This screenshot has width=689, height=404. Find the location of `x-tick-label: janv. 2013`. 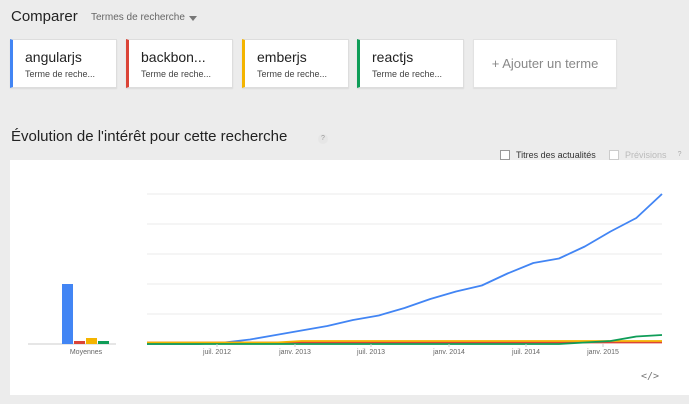

x-tick-label: janv. 2013 is located at coordinates (294, 352).